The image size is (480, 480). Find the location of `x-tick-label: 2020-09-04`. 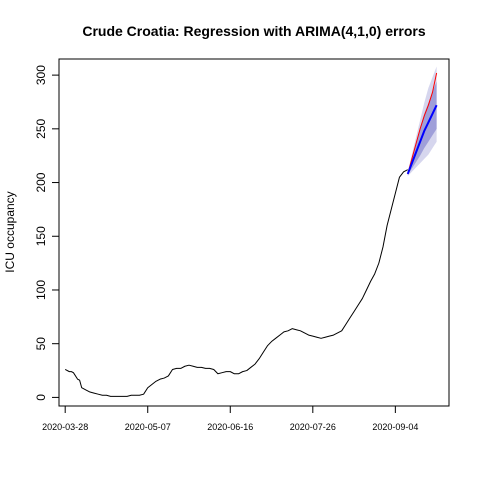

x-tick-label: 2020-09-04 is located at coordinates (395, 427).